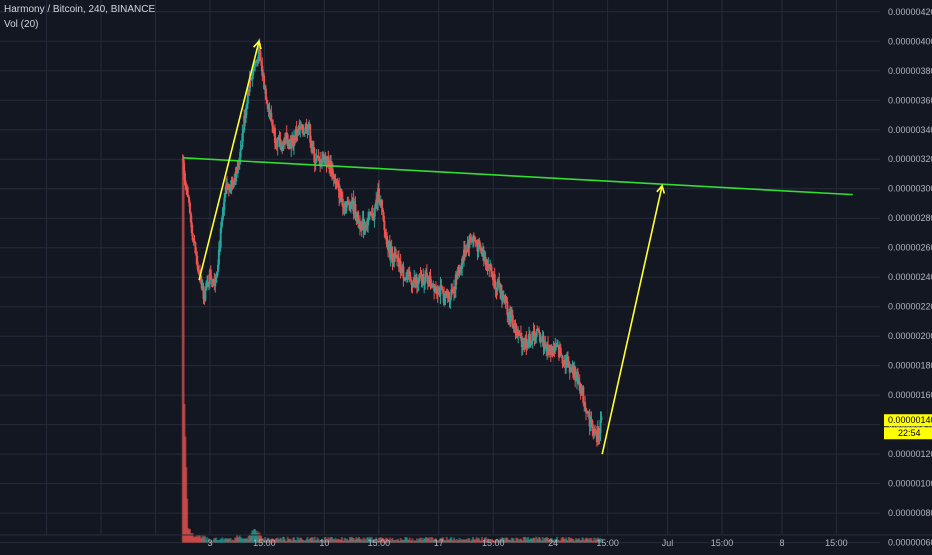 This screenshot has height=555, width=932. I want to click on arrow-head, so click(257, 44).